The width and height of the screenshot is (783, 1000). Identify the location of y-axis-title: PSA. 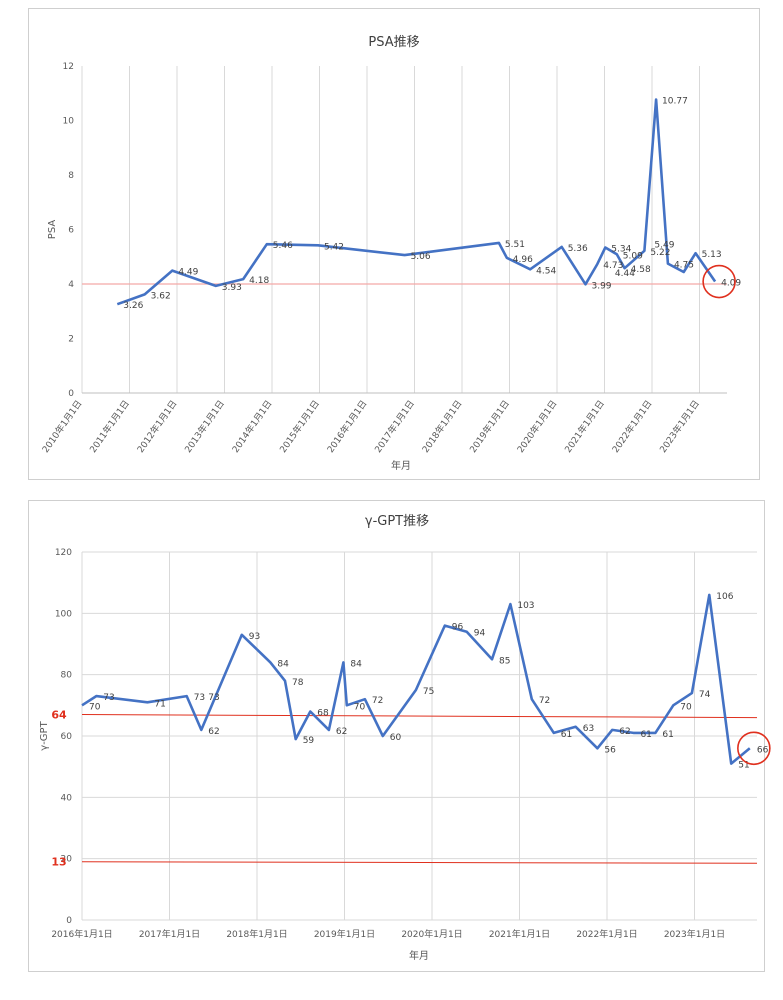
(52, 230).